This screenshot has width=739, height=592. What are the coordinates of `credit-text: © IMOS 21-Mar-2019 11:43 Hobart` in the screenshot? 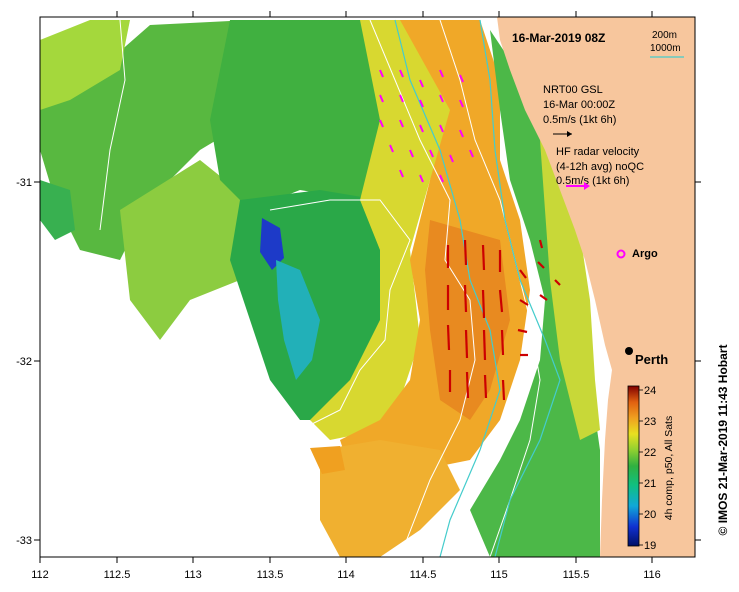 It's located at (723, 440).